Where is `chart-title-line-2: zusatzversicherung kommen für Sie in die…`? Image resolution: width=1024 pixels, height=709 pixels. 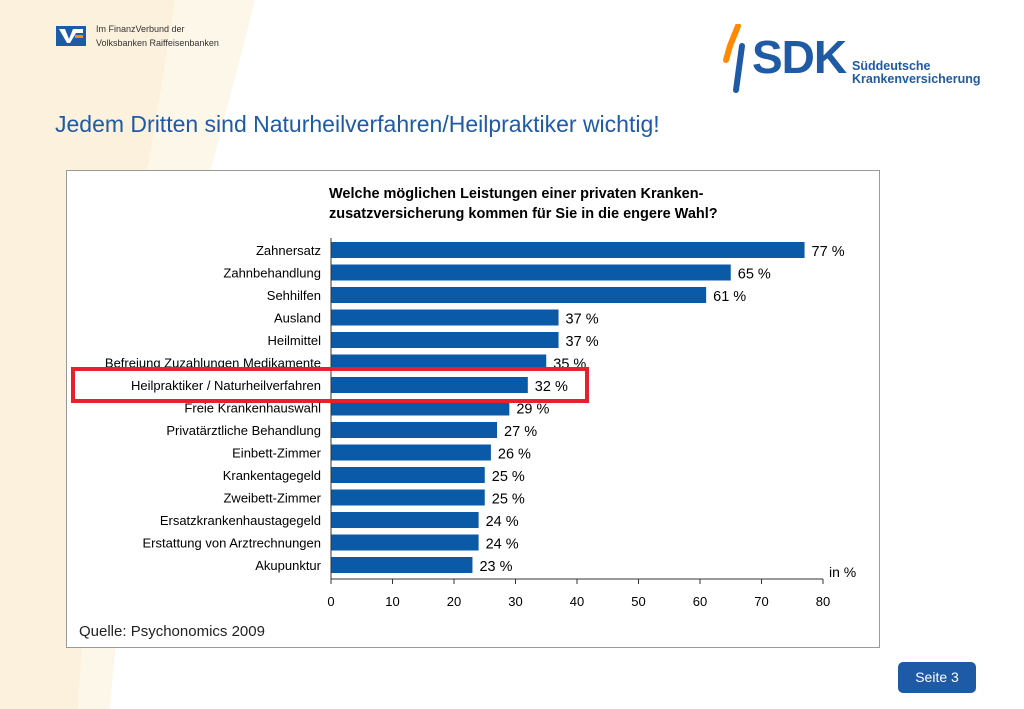
chart-title-line-2: zusatzversicherung kommen für Sie in die… is located at coordinates (523, 214).